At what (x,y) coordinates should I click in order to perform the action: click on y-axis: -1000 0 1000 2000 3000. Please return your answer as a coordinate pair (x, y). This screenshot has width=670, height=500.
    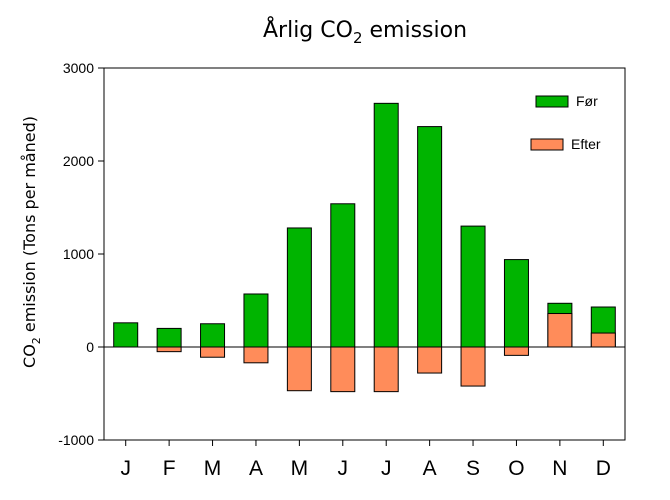
    Looking at the image, I should click on (81, 254).